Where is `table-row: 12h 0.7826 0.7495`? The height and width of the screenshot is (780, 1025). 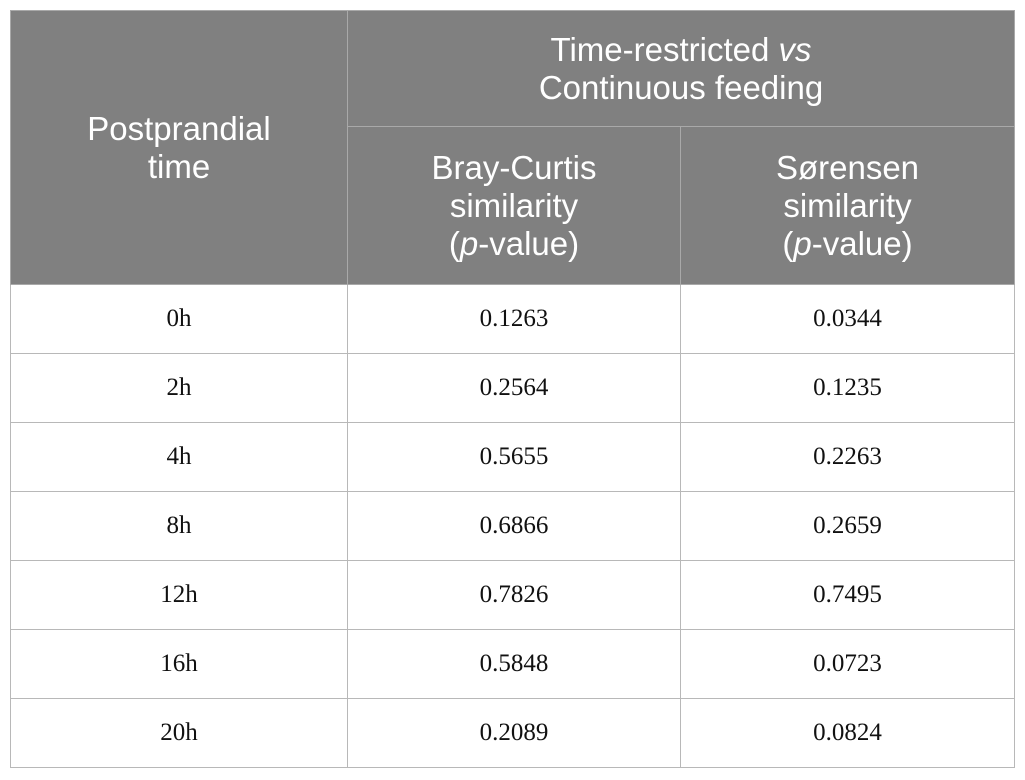 table-row: 12h 0.7826 0.7495 is located at coordinates (513, 595).